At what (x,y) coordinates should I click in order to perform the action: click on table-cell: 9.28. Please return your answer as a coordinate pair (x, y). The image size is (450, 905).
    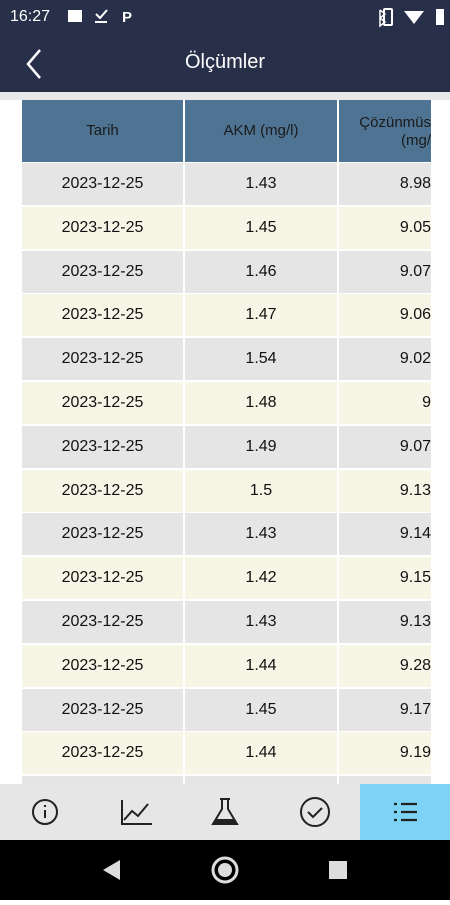
    Looking at the image, I should click on (415, 665).